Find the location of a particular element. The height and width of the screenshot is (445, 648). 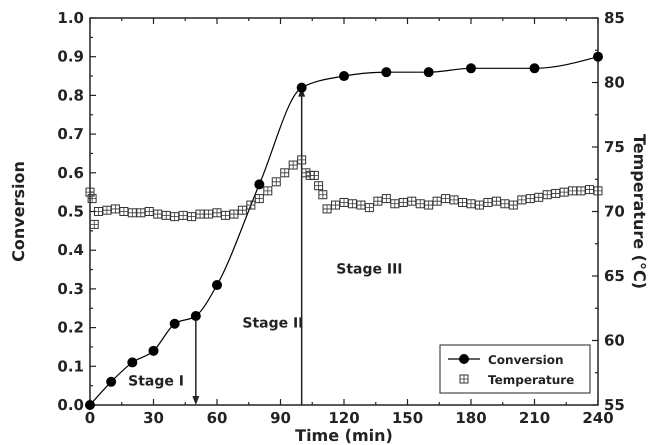

x-axis-title: Time (min) is located at coordinates (344, 435).